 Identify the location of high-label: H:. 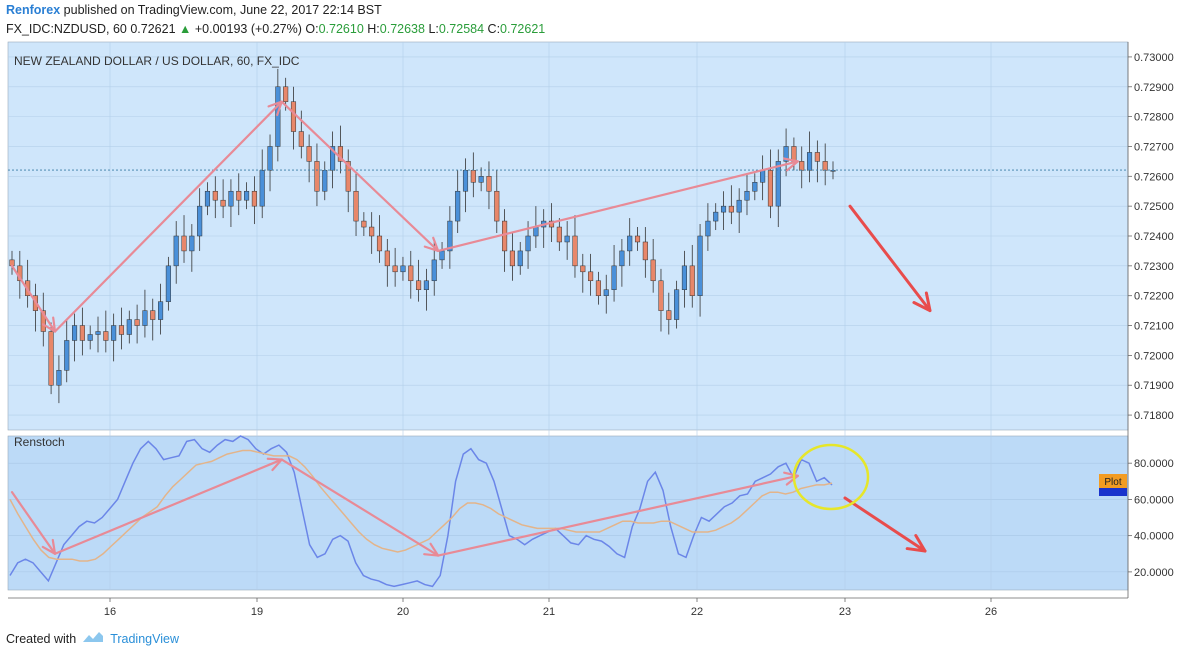
(373, 29).